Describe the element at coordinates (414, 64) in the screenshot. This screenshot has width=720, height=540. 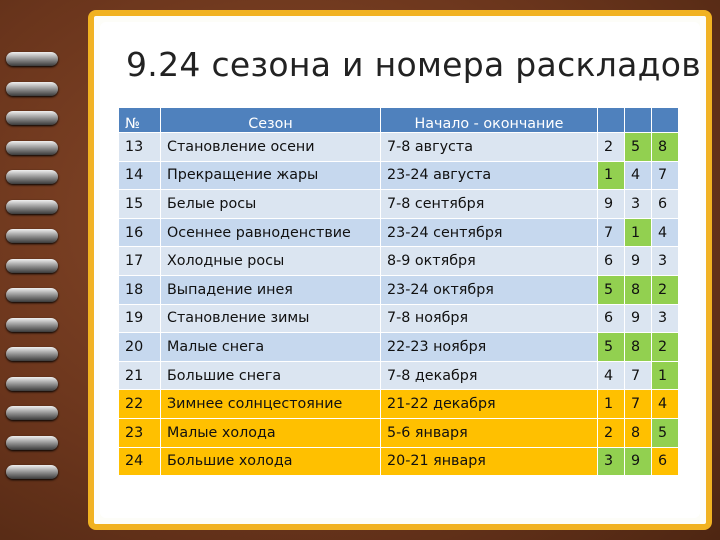
I see `page-title: 9.24 сезона и номера раскладов` at that location.